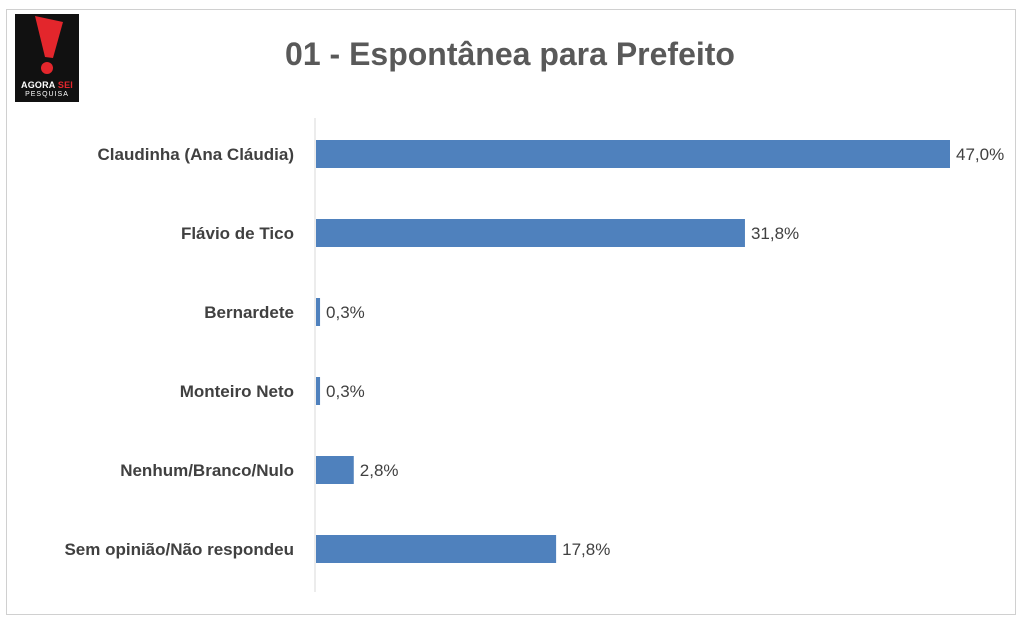  Describe the element at coordinates (47, 94) in the screenshot. I see `logo-subtitle: PESQUISA` at that location.